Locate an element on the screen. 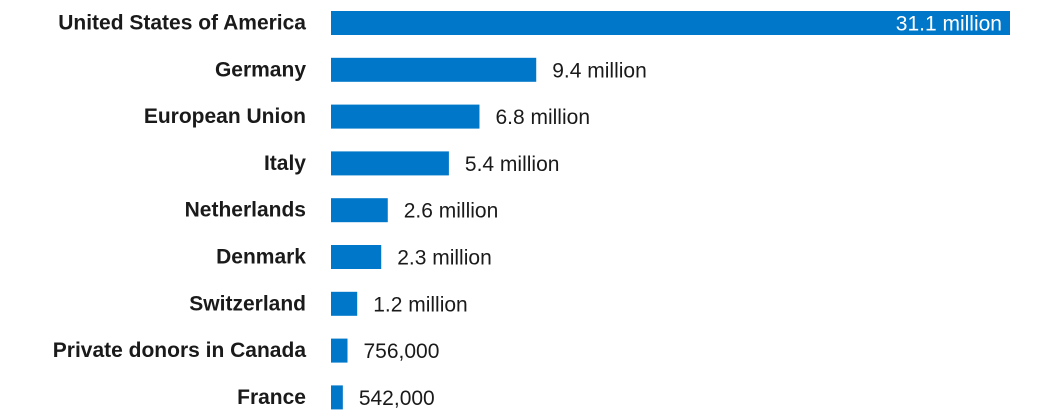  category-label: France is located at coordinates (271, 397).